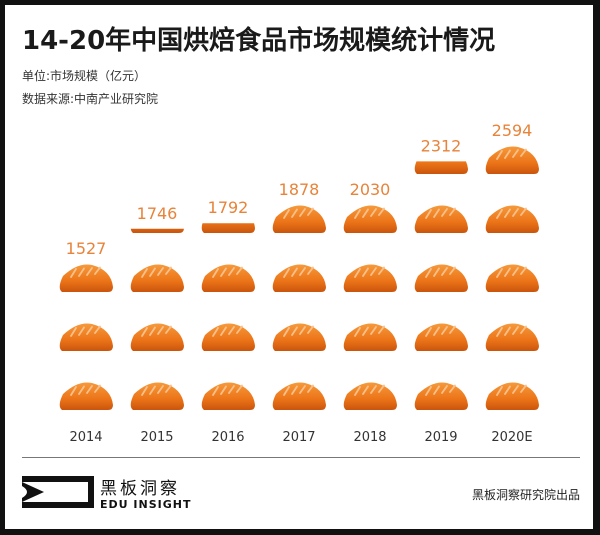  What do you see at coordinates (228, 207) in the screenshot?
I see `value-label: 1792` at bounding box center [228, 207].